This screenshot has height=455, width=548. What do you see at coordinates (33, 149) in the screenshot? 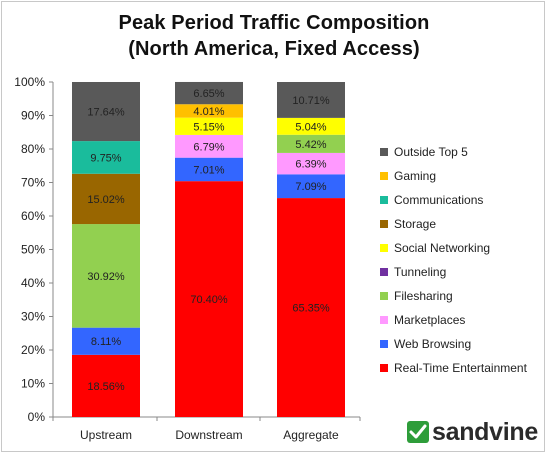
I see `y-tick-label: 80%` at bounding box center [33, 149].